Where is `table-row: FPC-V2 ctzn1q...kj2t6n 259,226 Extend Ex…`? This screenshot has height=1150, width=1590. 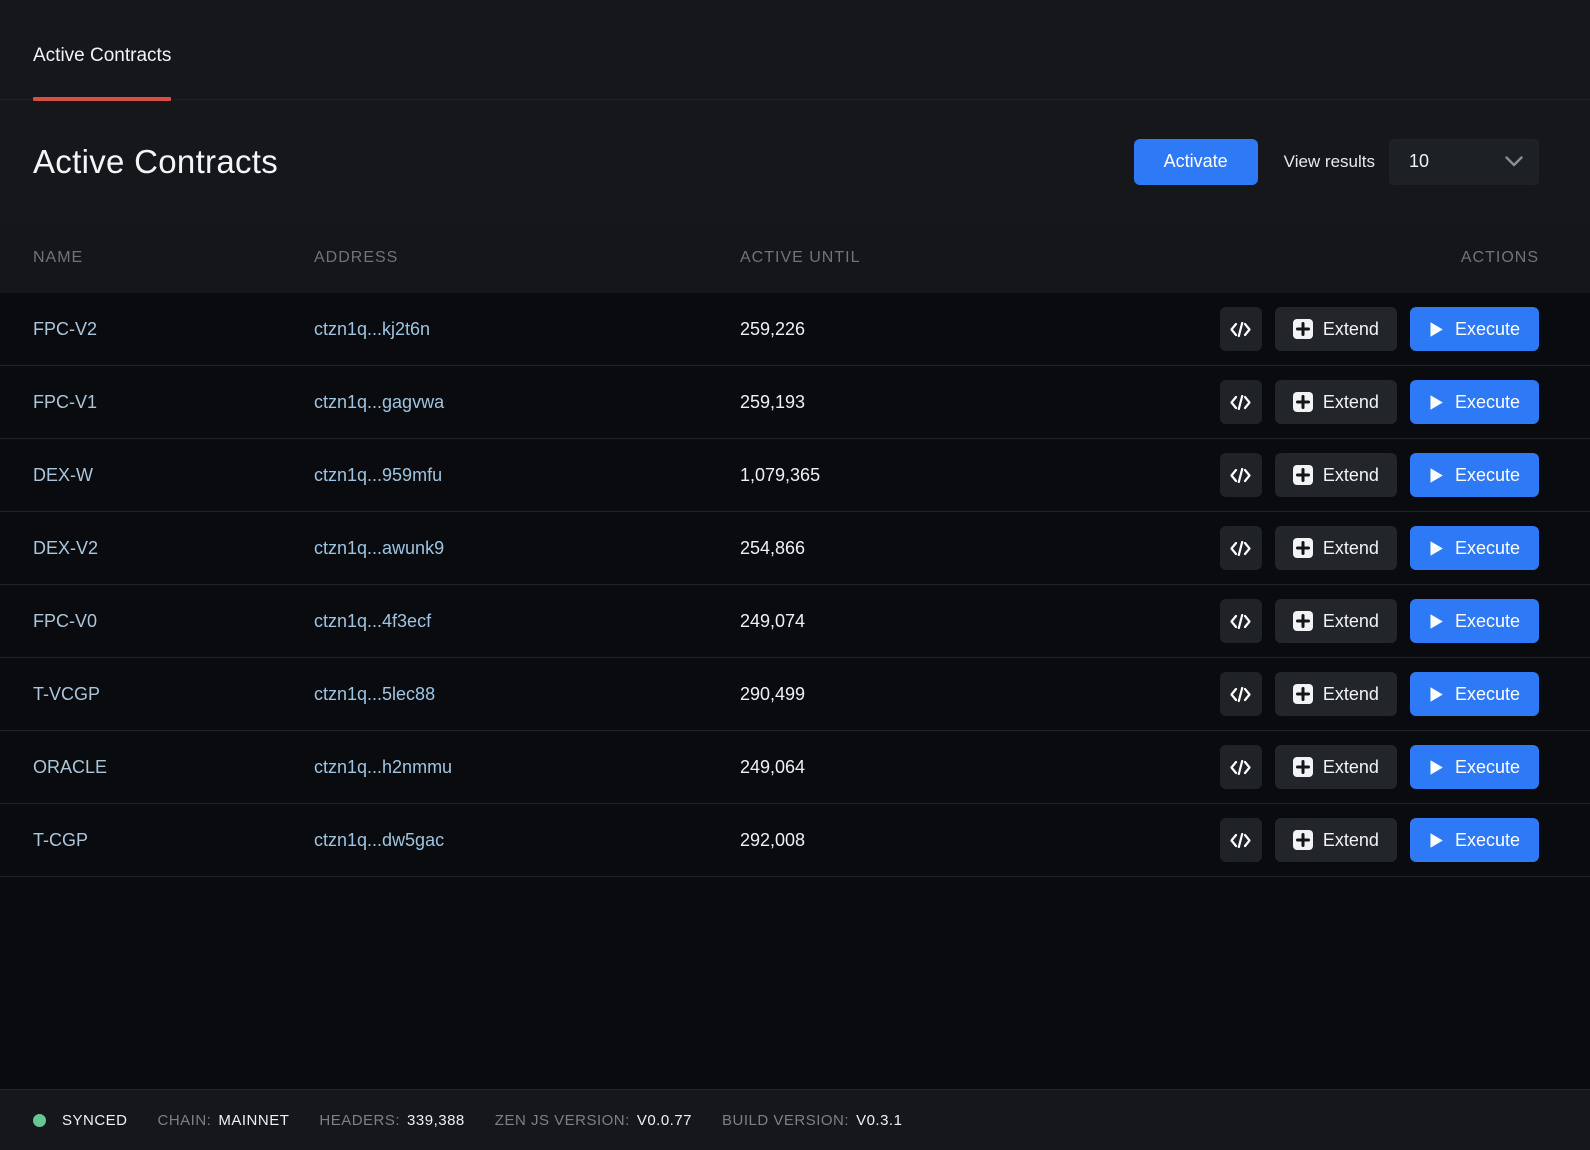 table-row: FPC-V2 ctzn1q...kj2t6n 259,226 Extend Ex… is located at coordinates (795, 329).